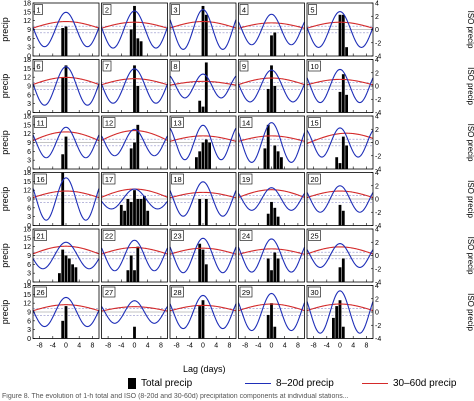 The image size is (474, 401). What do you see at coordinates (160, 383) in the screenshot?
I see `legend-item-total: Total precip` at bounding box center [160, 383].